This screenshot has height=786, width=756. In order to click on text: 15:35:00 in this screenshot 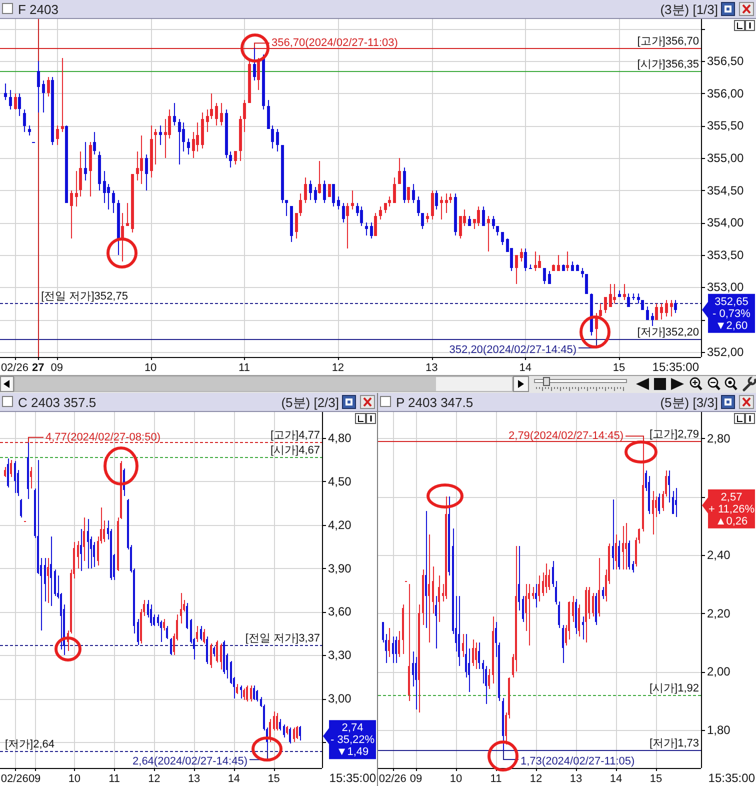, I will do `click(676, 367)`.